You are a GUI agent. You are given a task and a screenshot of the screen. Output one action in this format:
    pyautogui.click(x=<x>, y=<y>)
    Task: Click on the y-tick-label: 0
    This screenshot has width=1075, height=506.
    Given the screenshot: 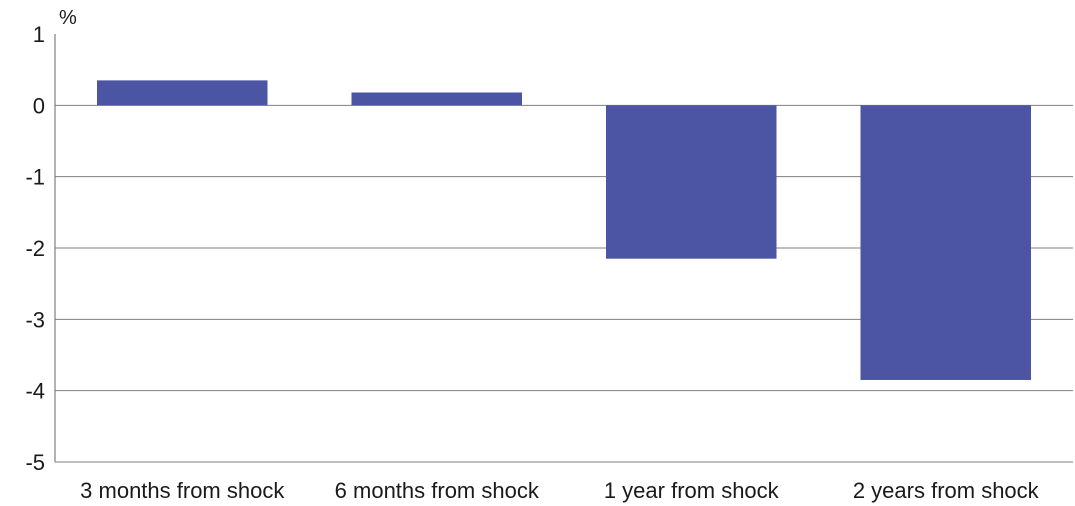 What is the action you would take?
    pyautogui.click(x=39, y=105)
    